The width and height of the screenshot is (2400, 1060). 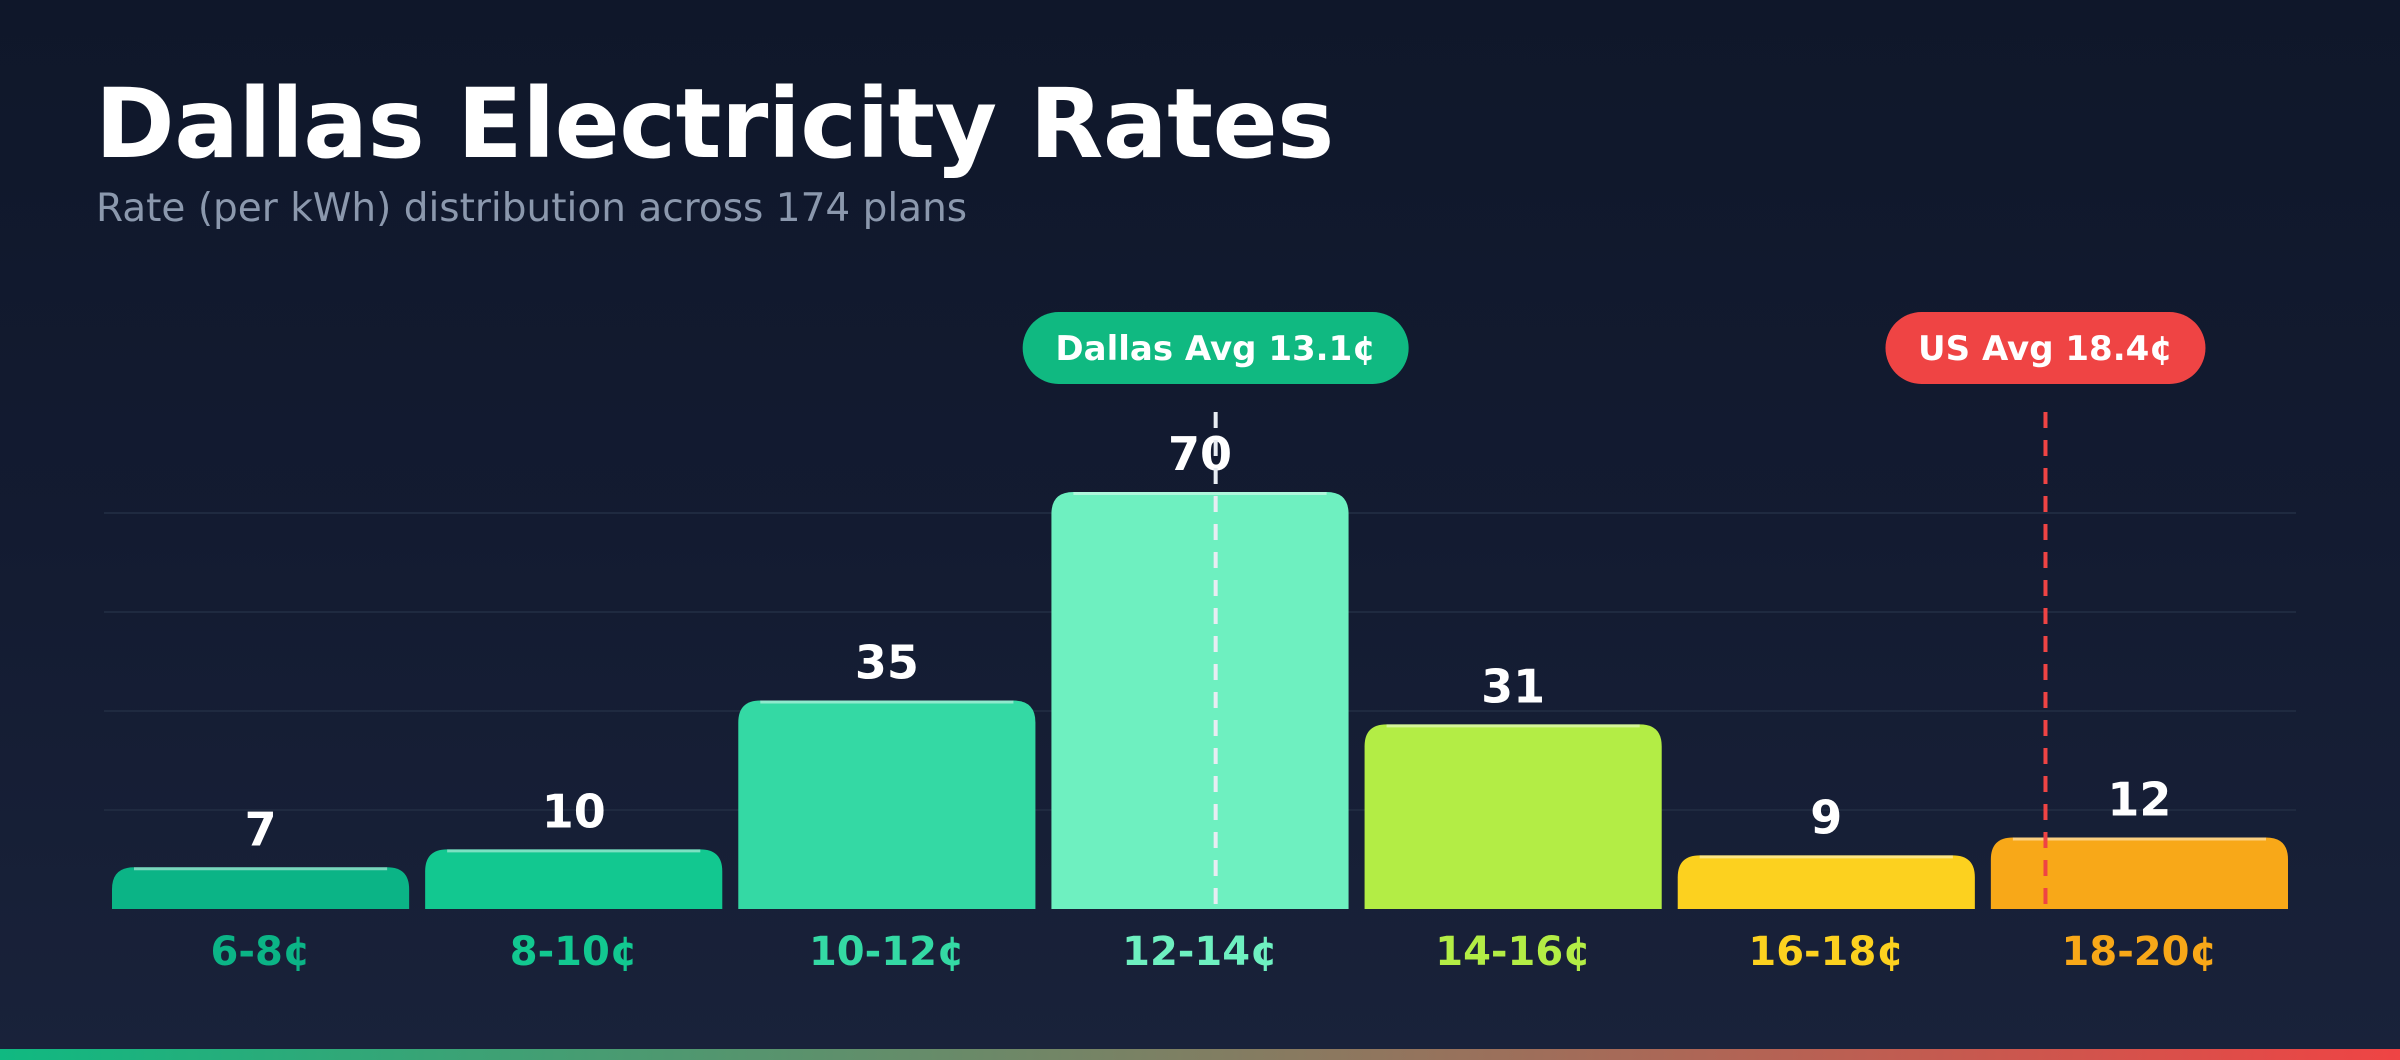 I want to click on x-tick-label: 14-16¢, so click(x=1513, y=952).